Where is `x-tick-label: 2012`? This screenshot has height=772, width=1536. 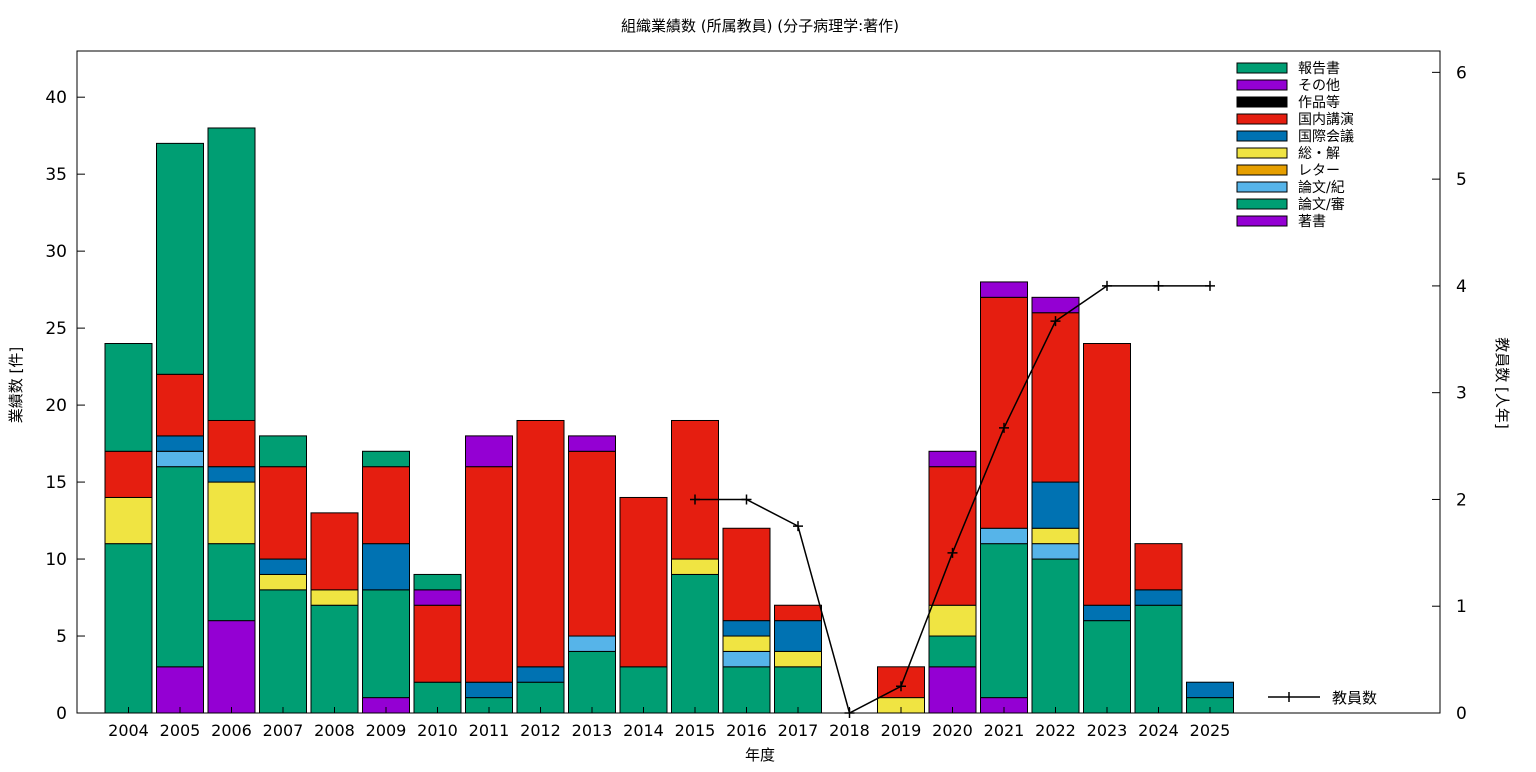 x-tick-label: 2012 is located at coordinates (540, 730).